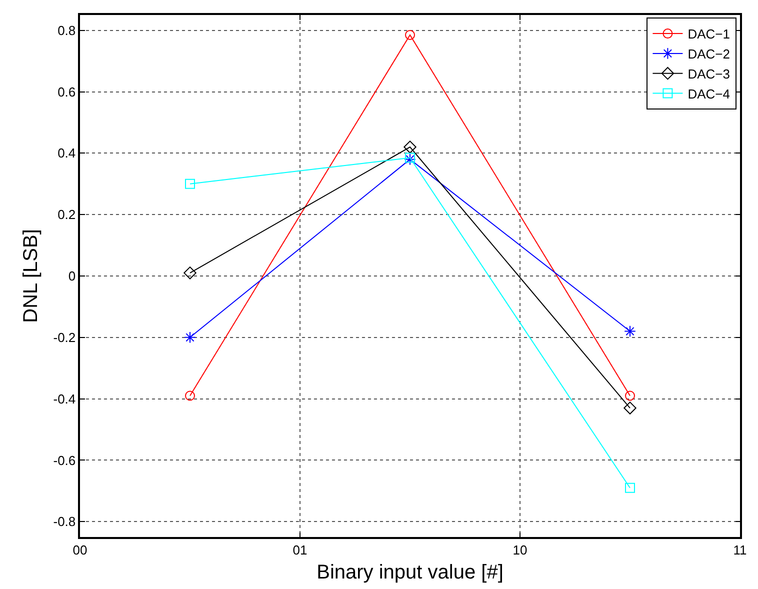  I want to click on y-tick-label: -0.6, so click(64, 460).